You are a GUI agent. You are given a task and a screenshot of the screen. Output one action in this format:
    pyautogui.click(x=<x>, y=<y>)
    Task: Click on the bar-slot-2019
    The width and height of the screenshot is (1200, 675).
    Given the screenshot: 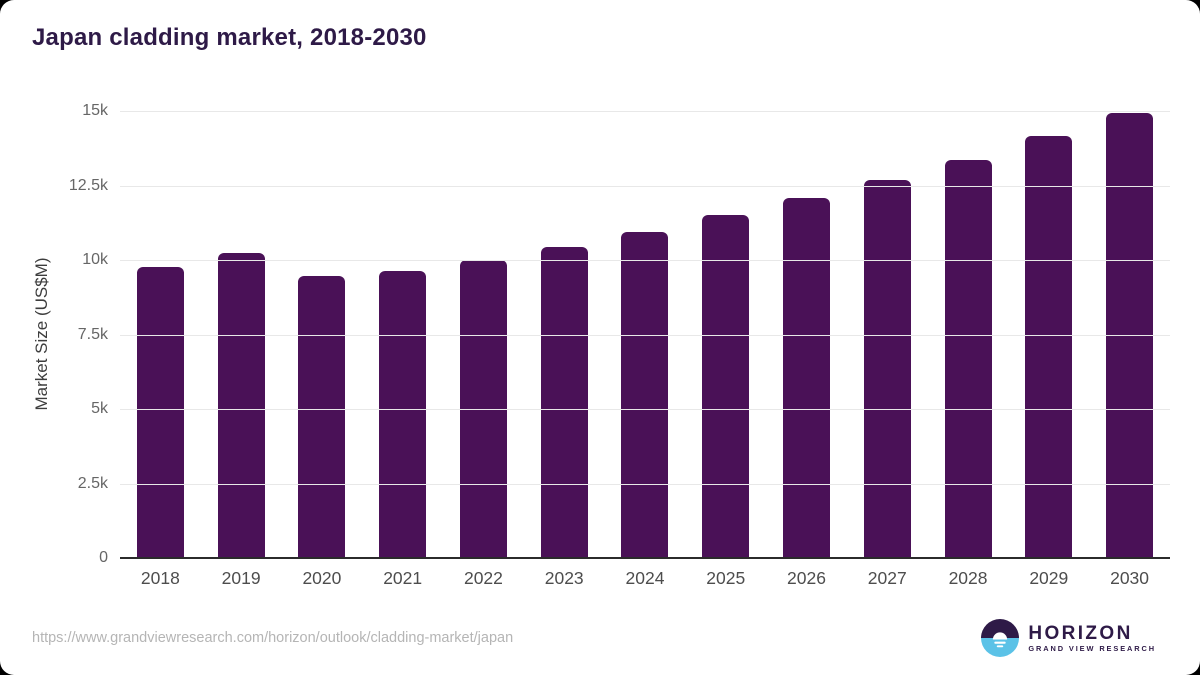 What is the action you would take?
    pyautogui.click(x=241, y=405)
    